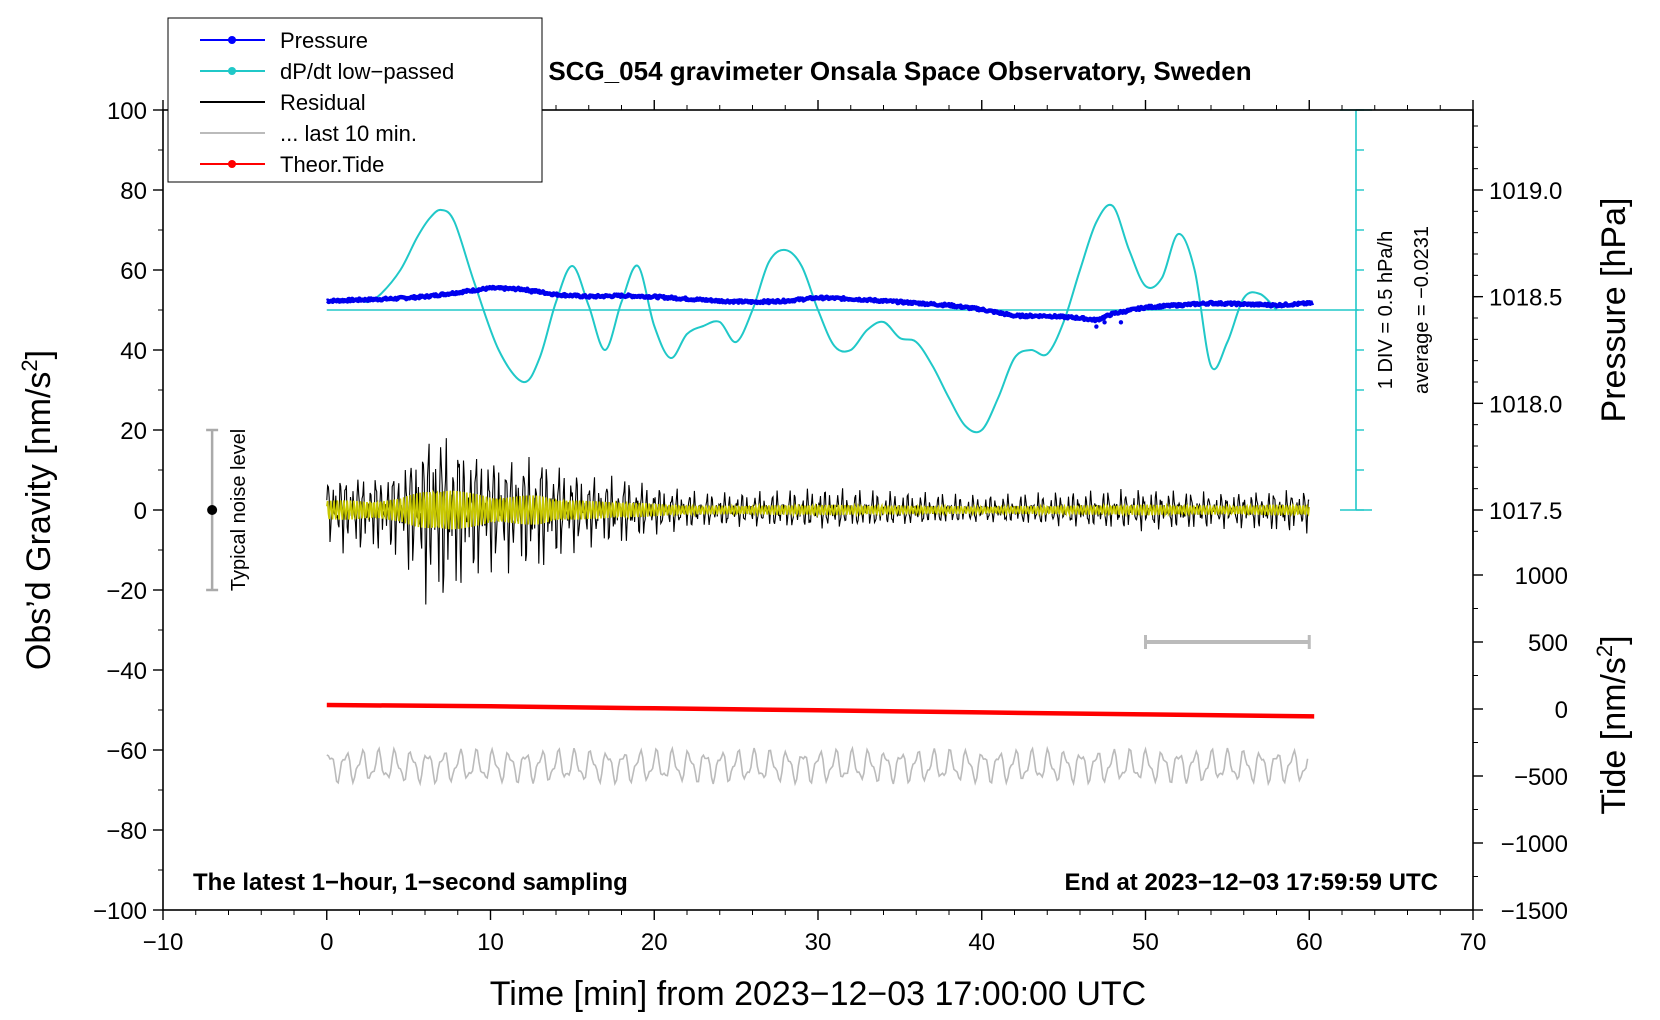 This screenshot has height=1020, width=1660. I want to click on y-tick-label: −80, so click(126, 831).